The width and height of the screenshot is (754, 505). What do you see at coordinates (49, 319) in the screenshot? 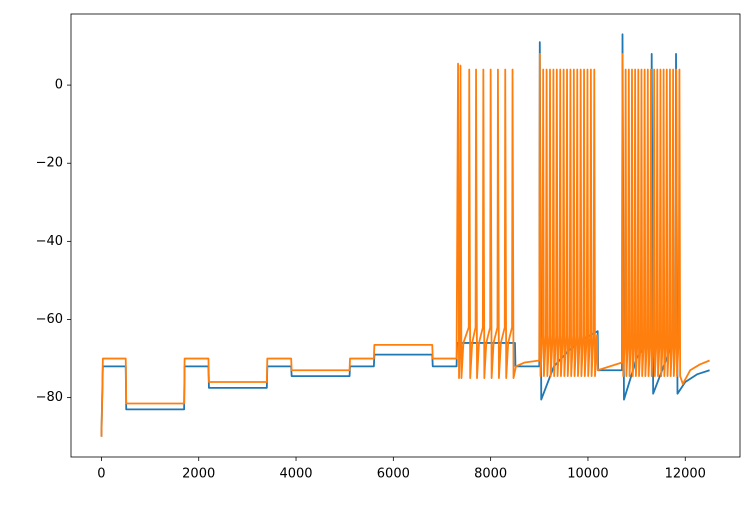
I see `y-tick-label: −60` at bounding box center [49, 319].